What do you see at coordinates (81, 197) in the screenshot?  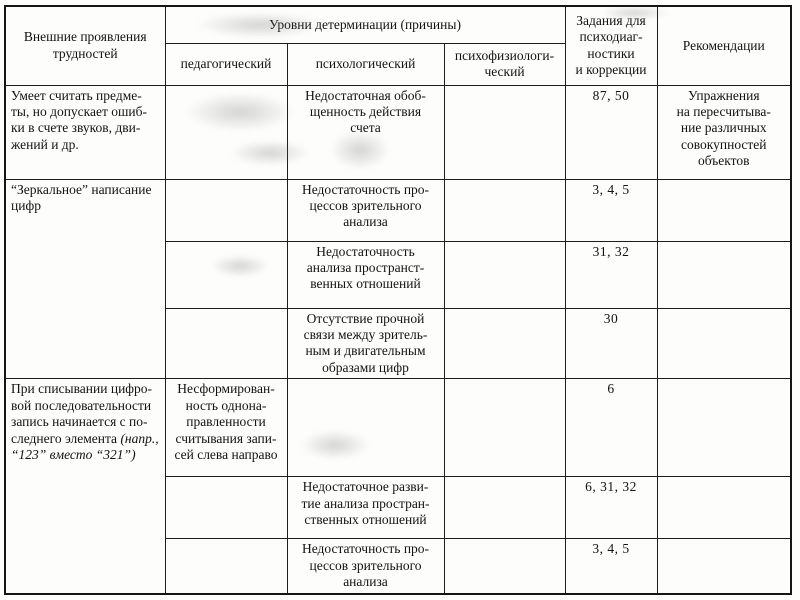 I see `cell-r2-external-text: “Зеркальное” написание цифр` at bounding box center [81, 197].